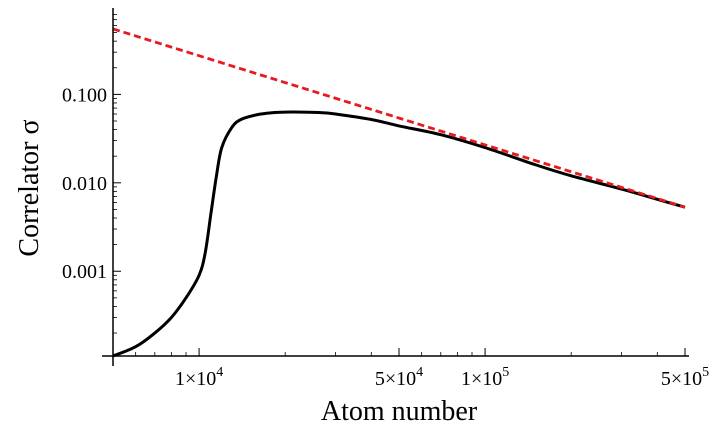 Image resolution: width=722 pixels, height=435 pixels. Describe the element at coordinates (399, 377) in the screenshot. I see `x-tick-label: 5×10⁴` at that location.